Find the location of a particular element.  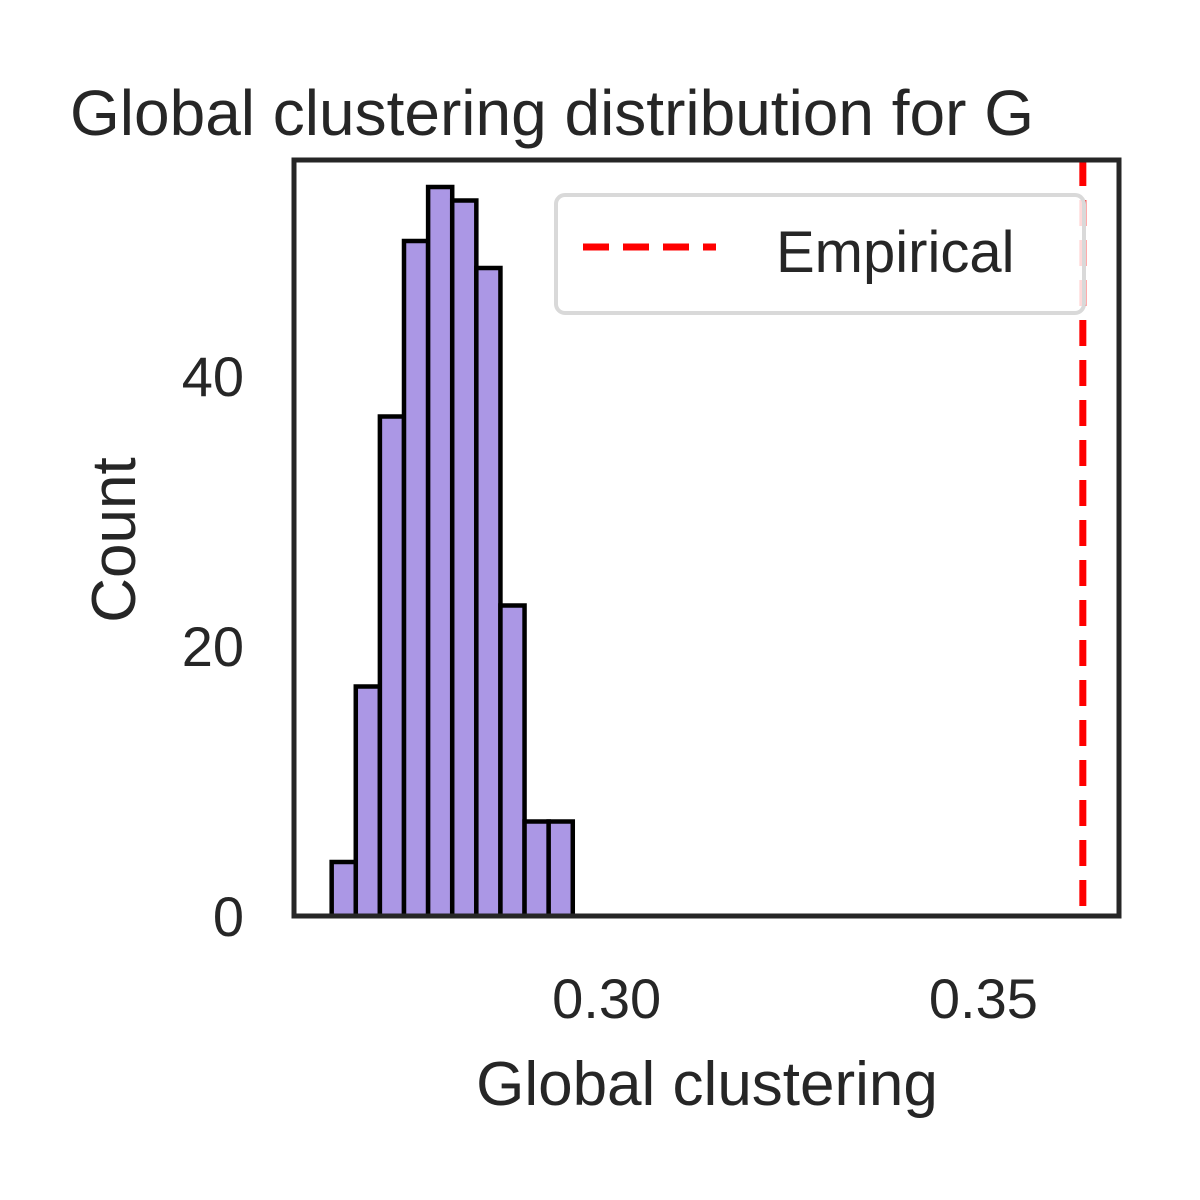

x-tick-label: 0.35 is located at coordinates (983, 998).